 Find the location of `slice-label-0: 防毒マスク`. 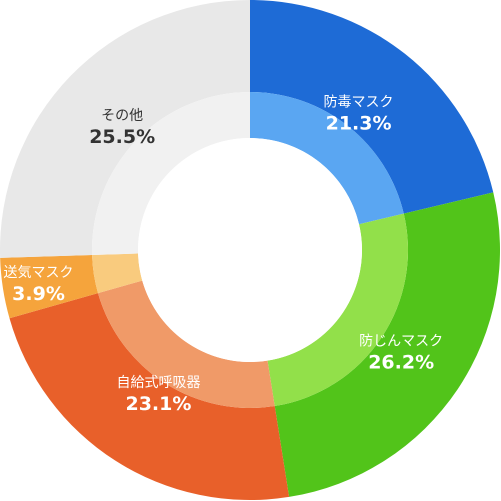

slice-label-0: 防毒マスク is located at coordinates (359, 103).